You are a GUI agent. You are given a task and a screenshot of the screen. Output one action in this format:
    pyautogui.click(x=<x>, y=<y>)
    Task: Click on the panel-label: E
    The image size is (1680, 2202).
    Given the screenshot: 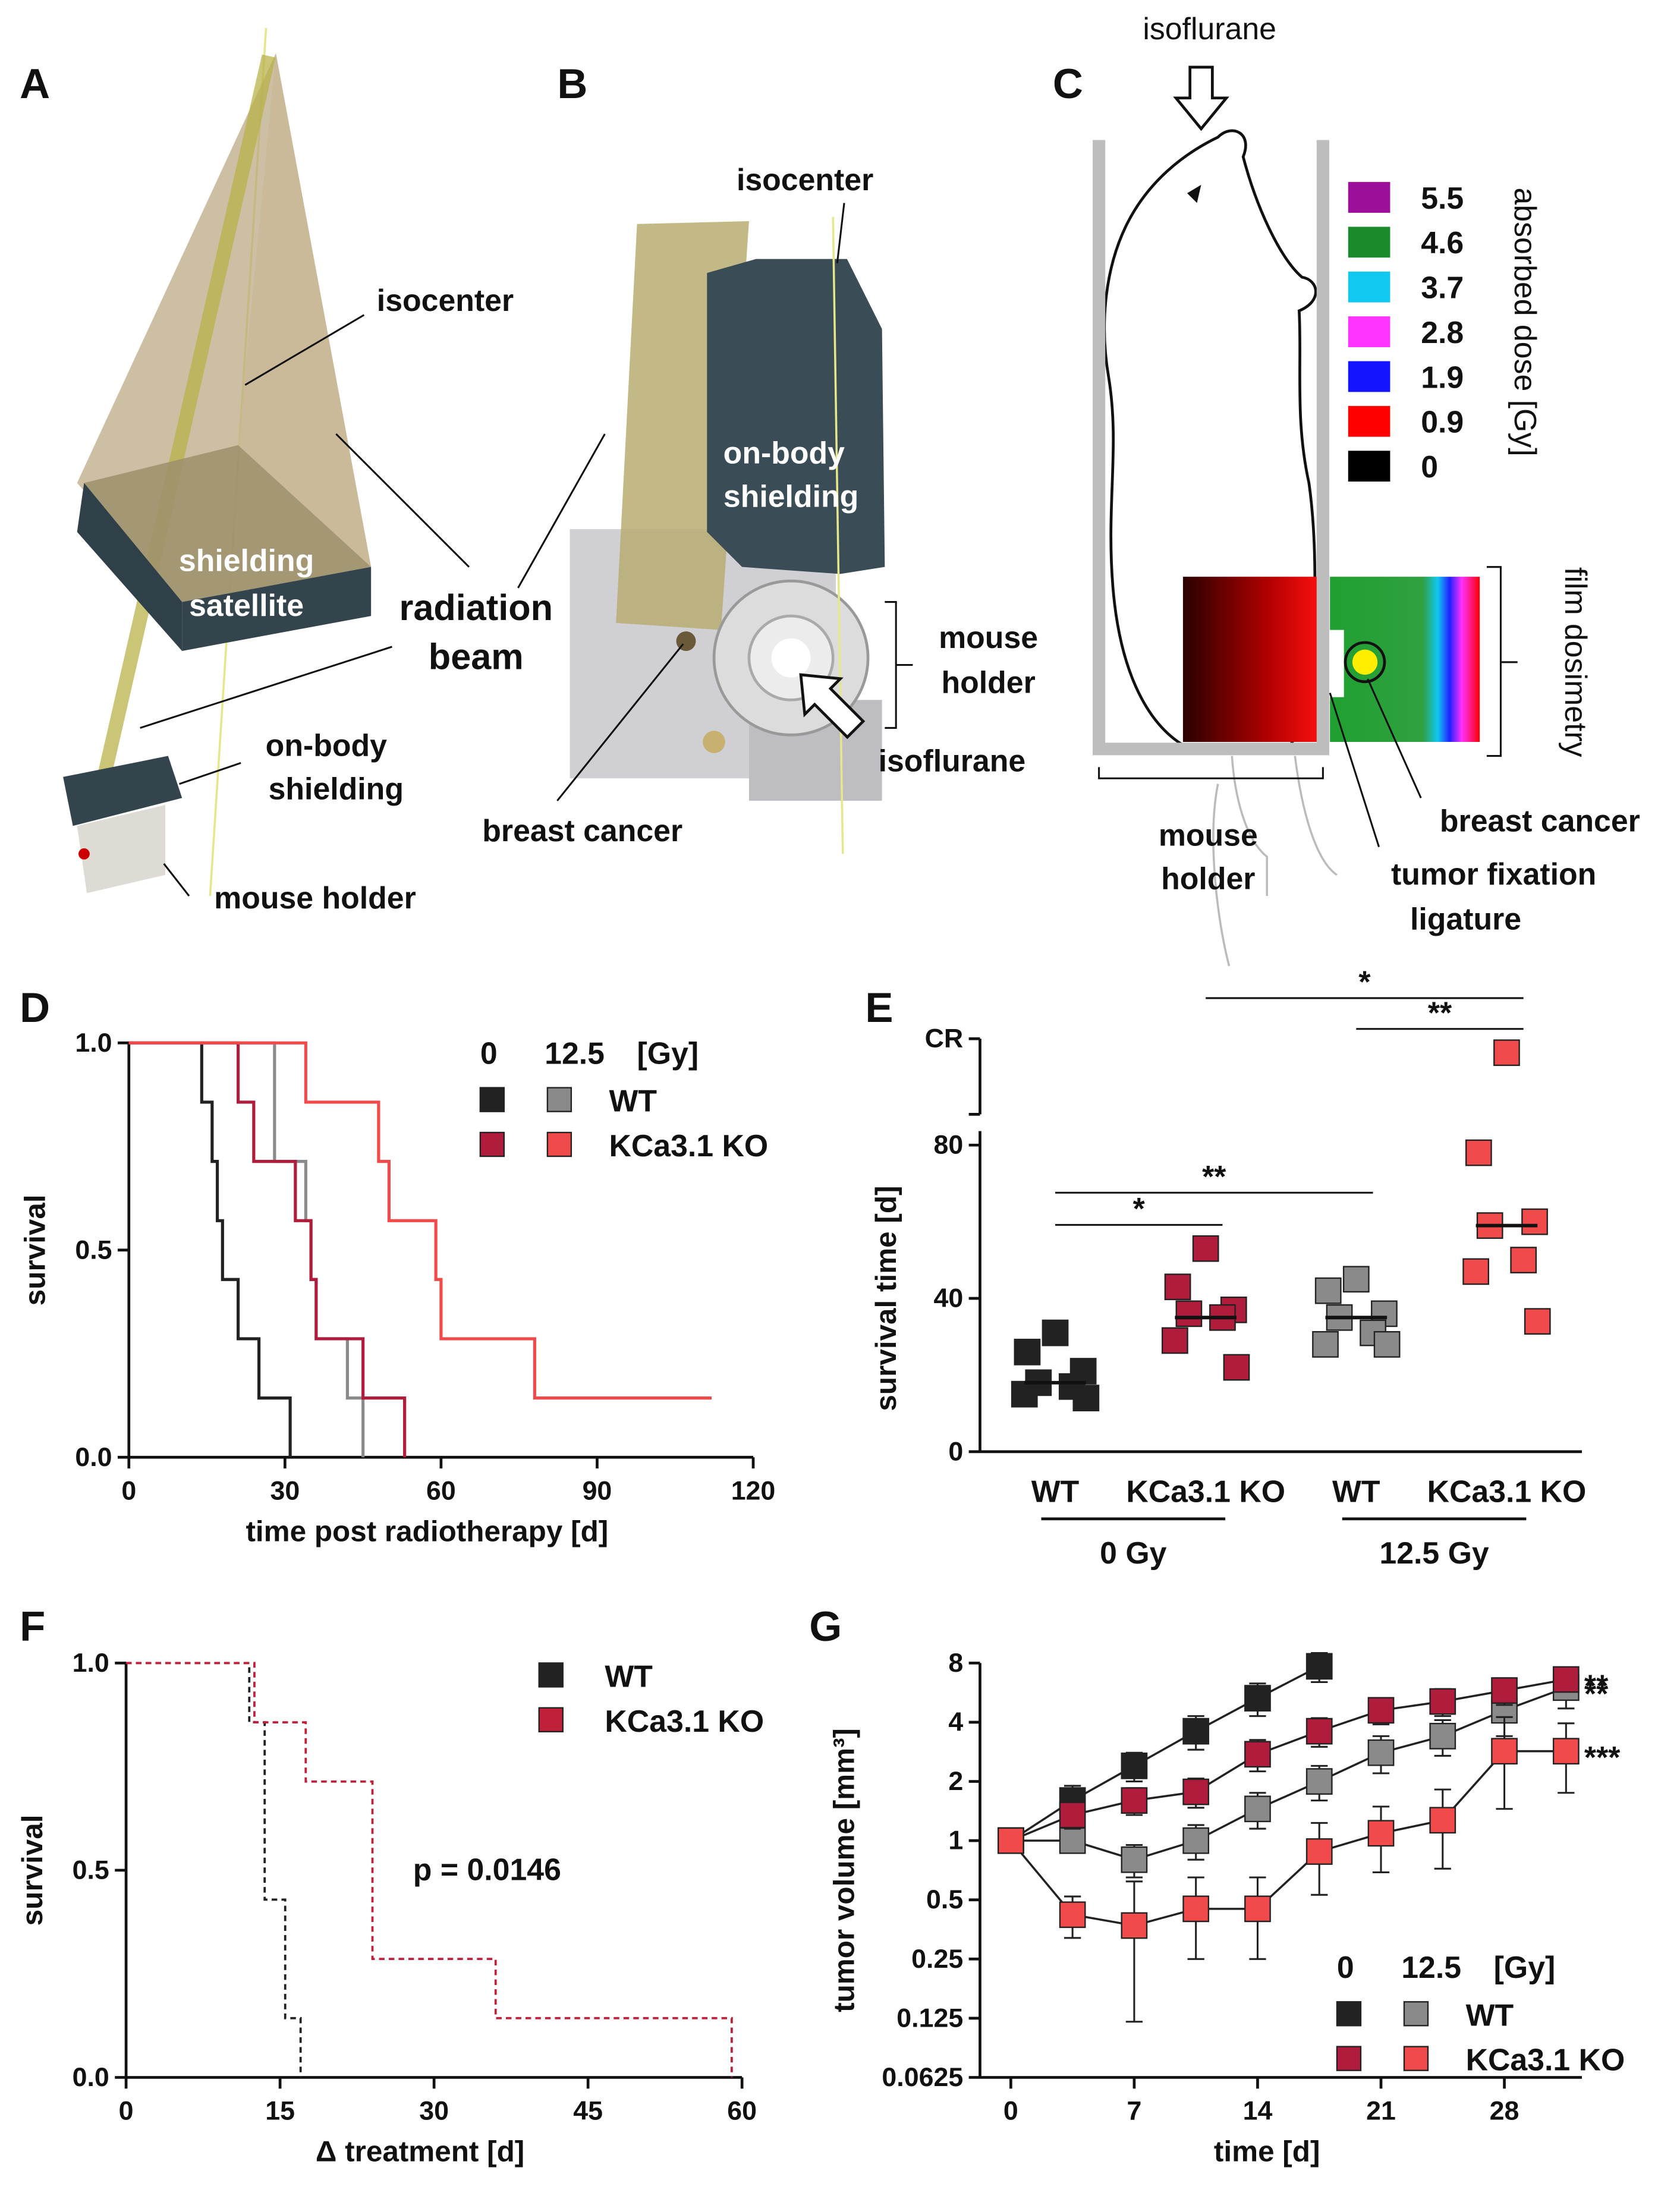 What is the action you would take?
    pyautogui.click(x=879, y=1007)
    